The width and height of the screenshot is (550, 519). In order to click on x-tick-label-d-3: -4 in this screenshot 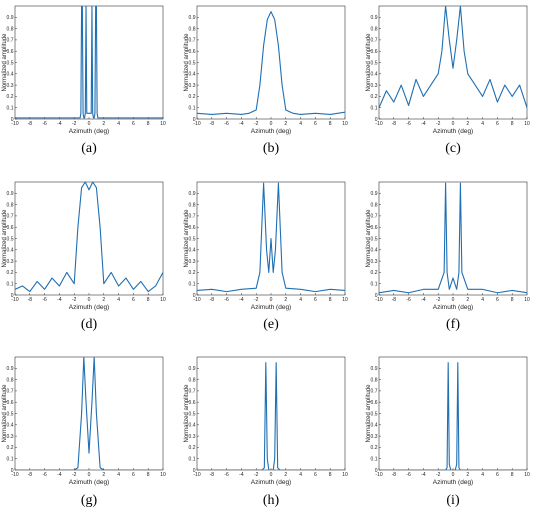, I will do `click(59, 300)`.